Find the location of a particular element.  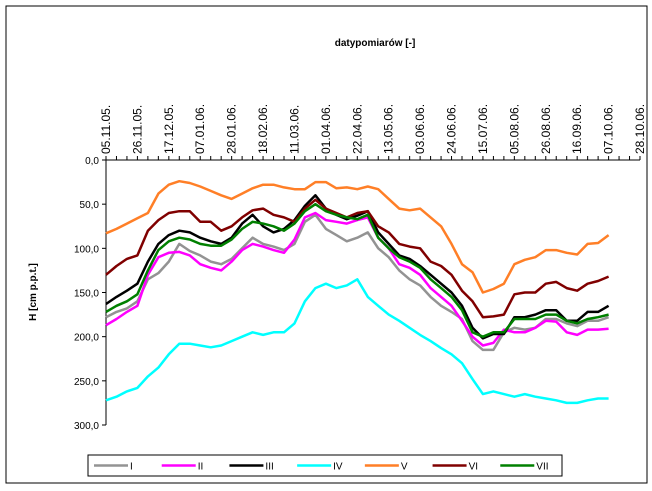

y-axis-label: H [cm p.p.t.] is located at coordinates (33, 292).